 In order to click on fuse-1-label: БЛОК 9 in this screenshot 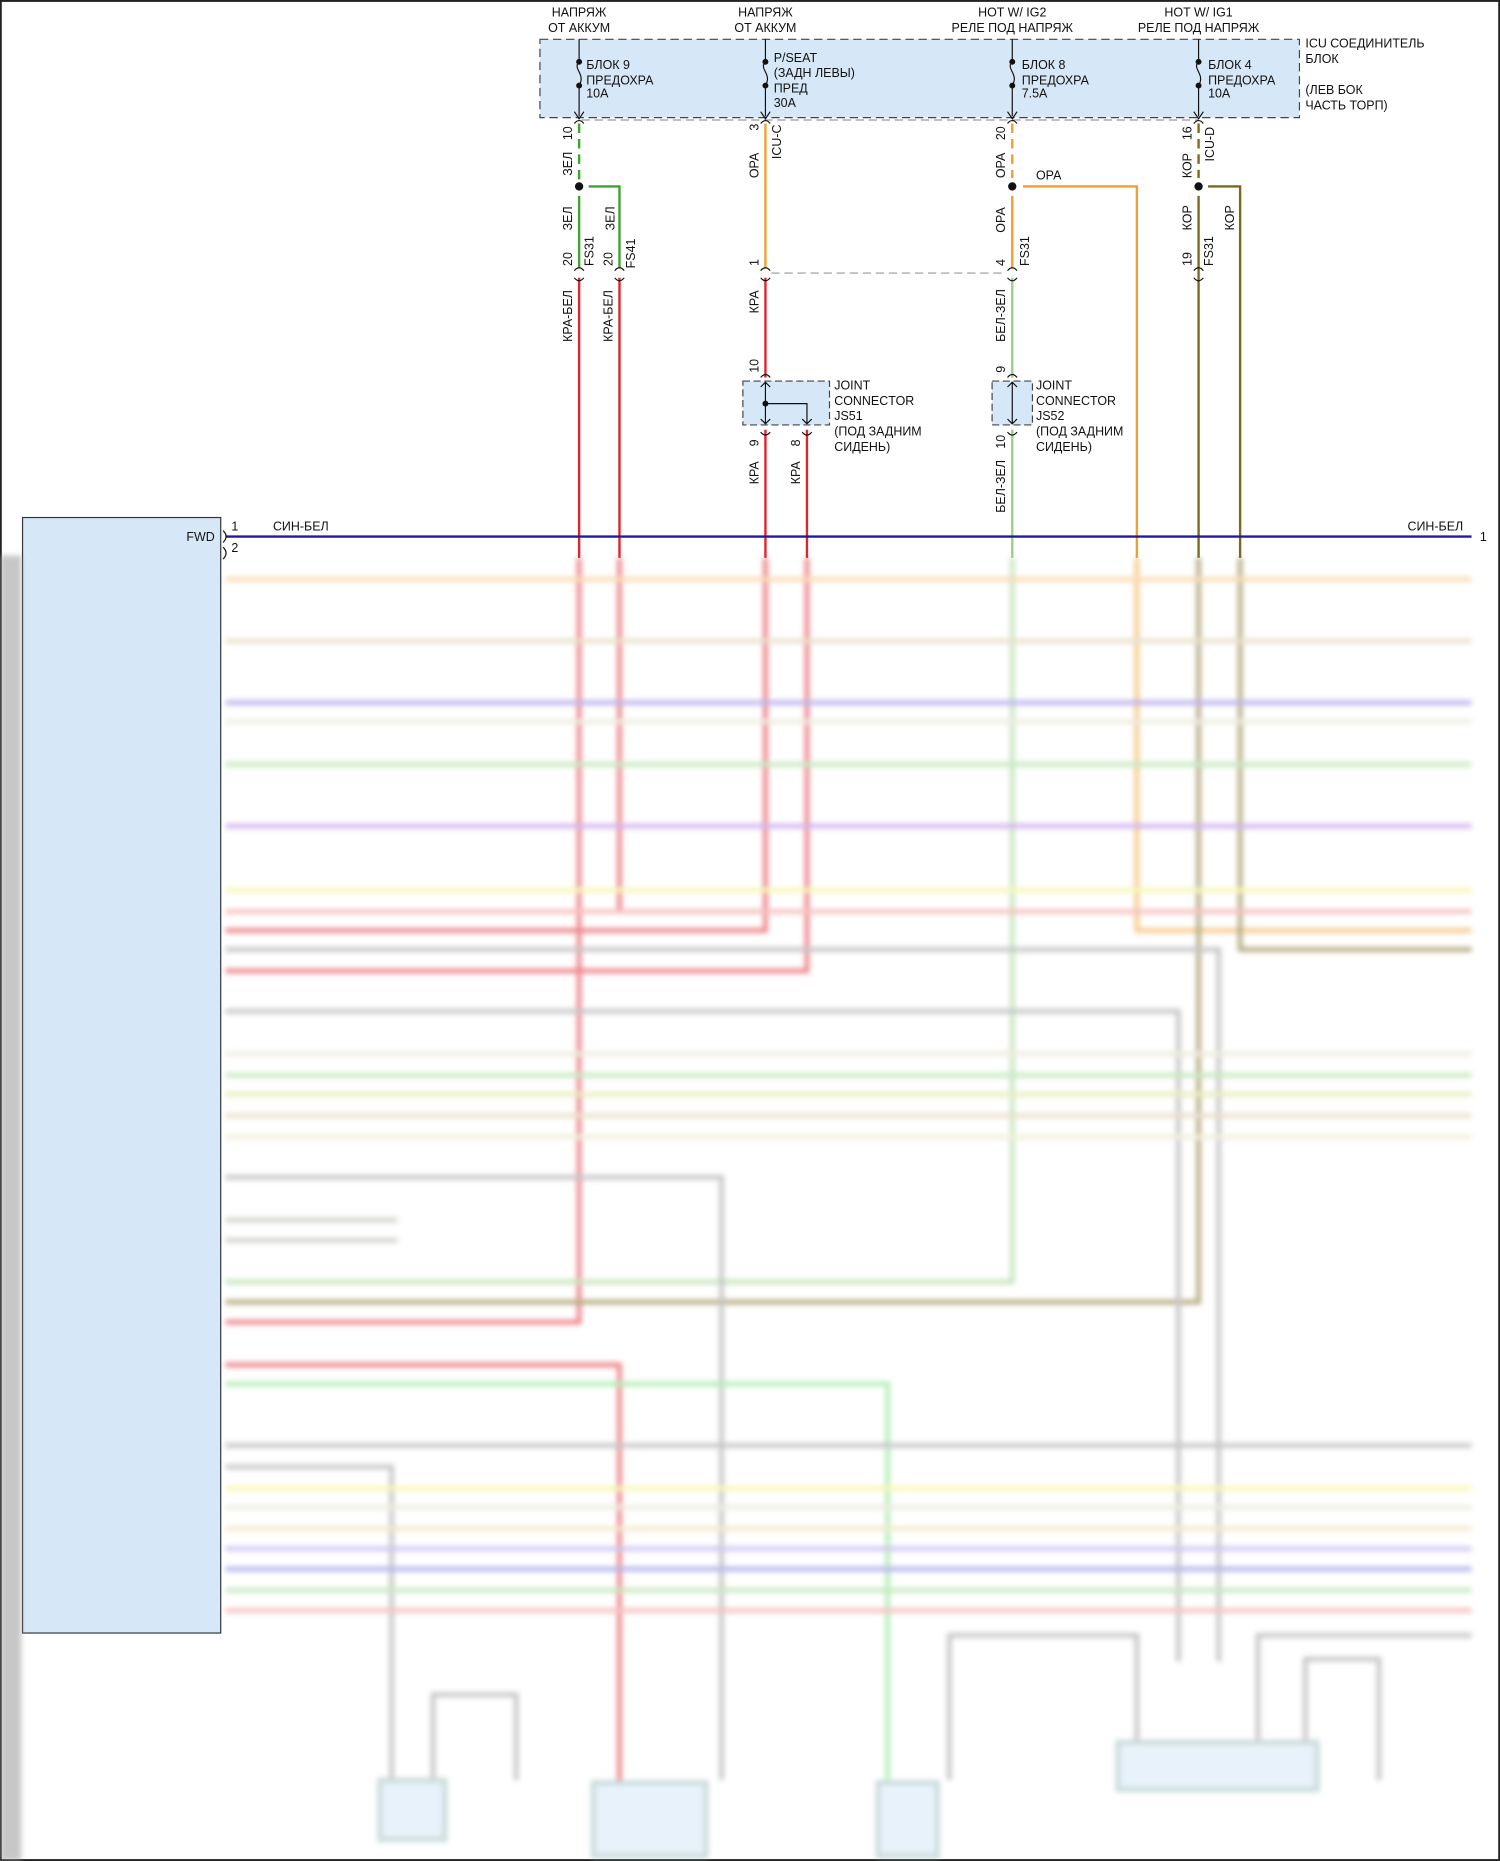, I will do `click(608, 65)`.